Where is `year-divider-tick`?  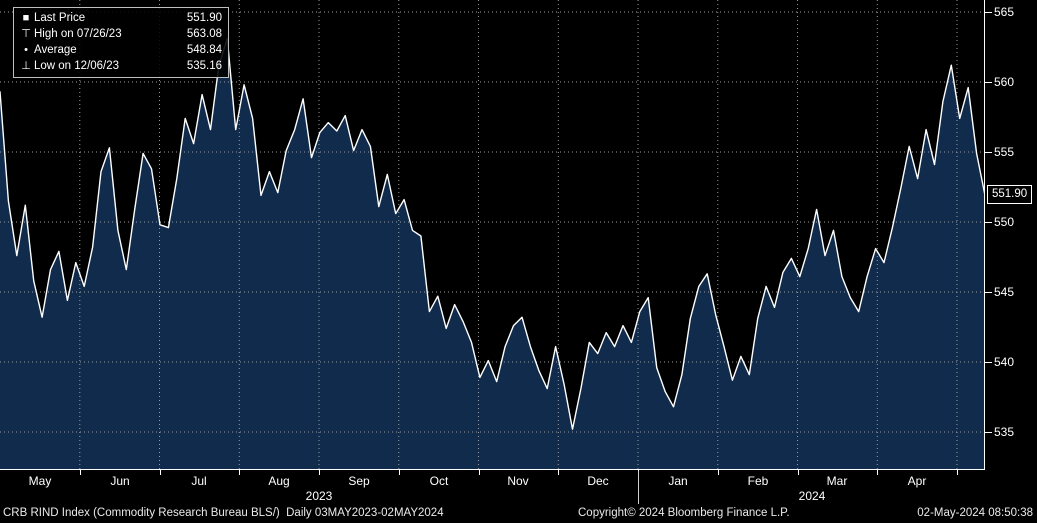 year-divider-tick is located at coordinates (638, 487).